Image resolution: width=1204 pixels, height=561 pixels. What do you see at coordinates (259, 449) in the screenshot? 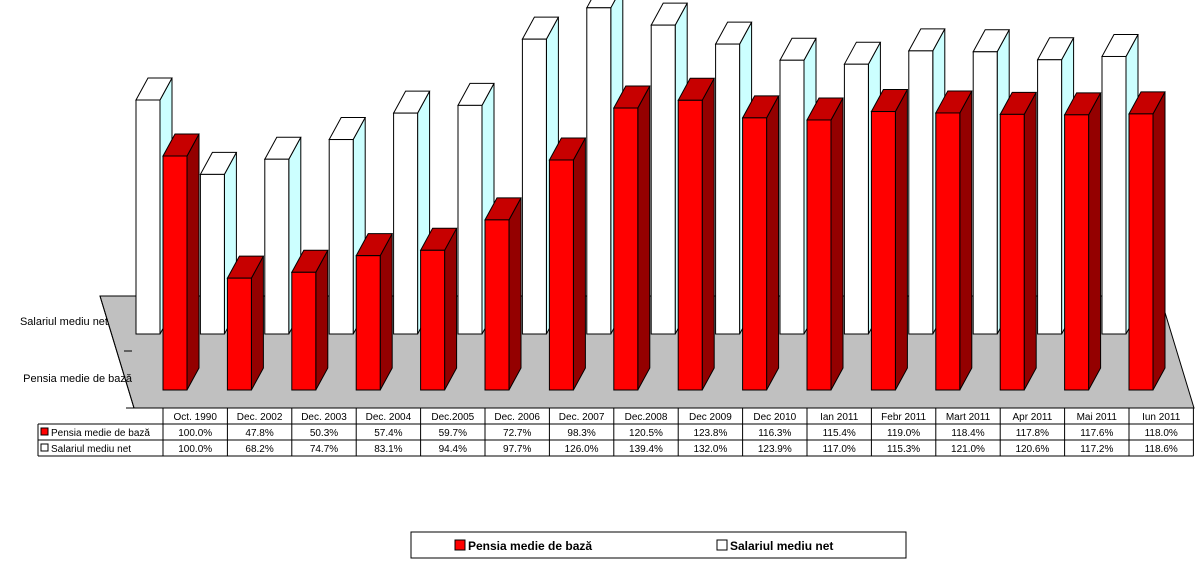
I see `table-cell: 68.2%` at bounding box center [259, 449].